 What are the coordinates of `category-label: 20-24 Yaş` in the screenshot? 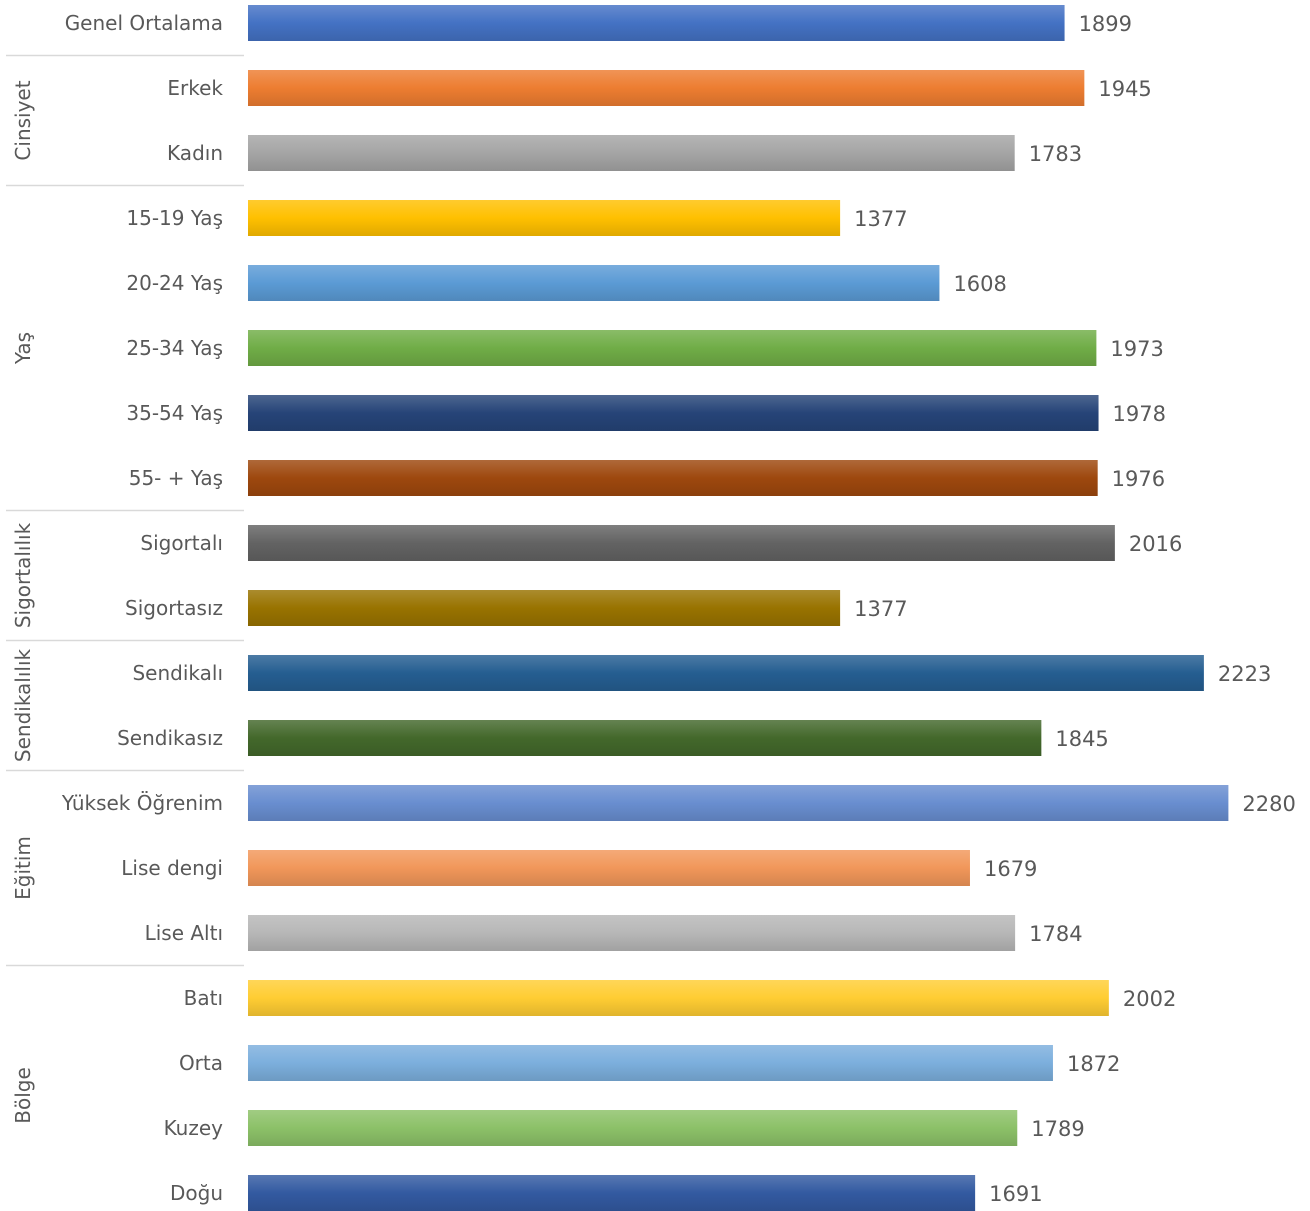 It's located at (174, 283).